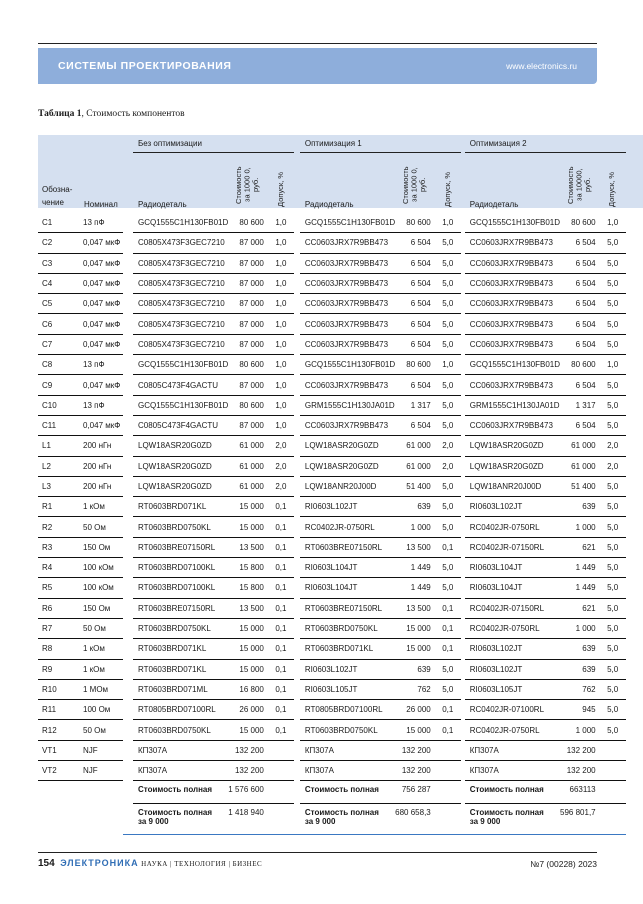 Image resolution: width=643 pixels, height=904 pixels. I want to click on col-part-3: Радиодеталь, so click(494, 204).